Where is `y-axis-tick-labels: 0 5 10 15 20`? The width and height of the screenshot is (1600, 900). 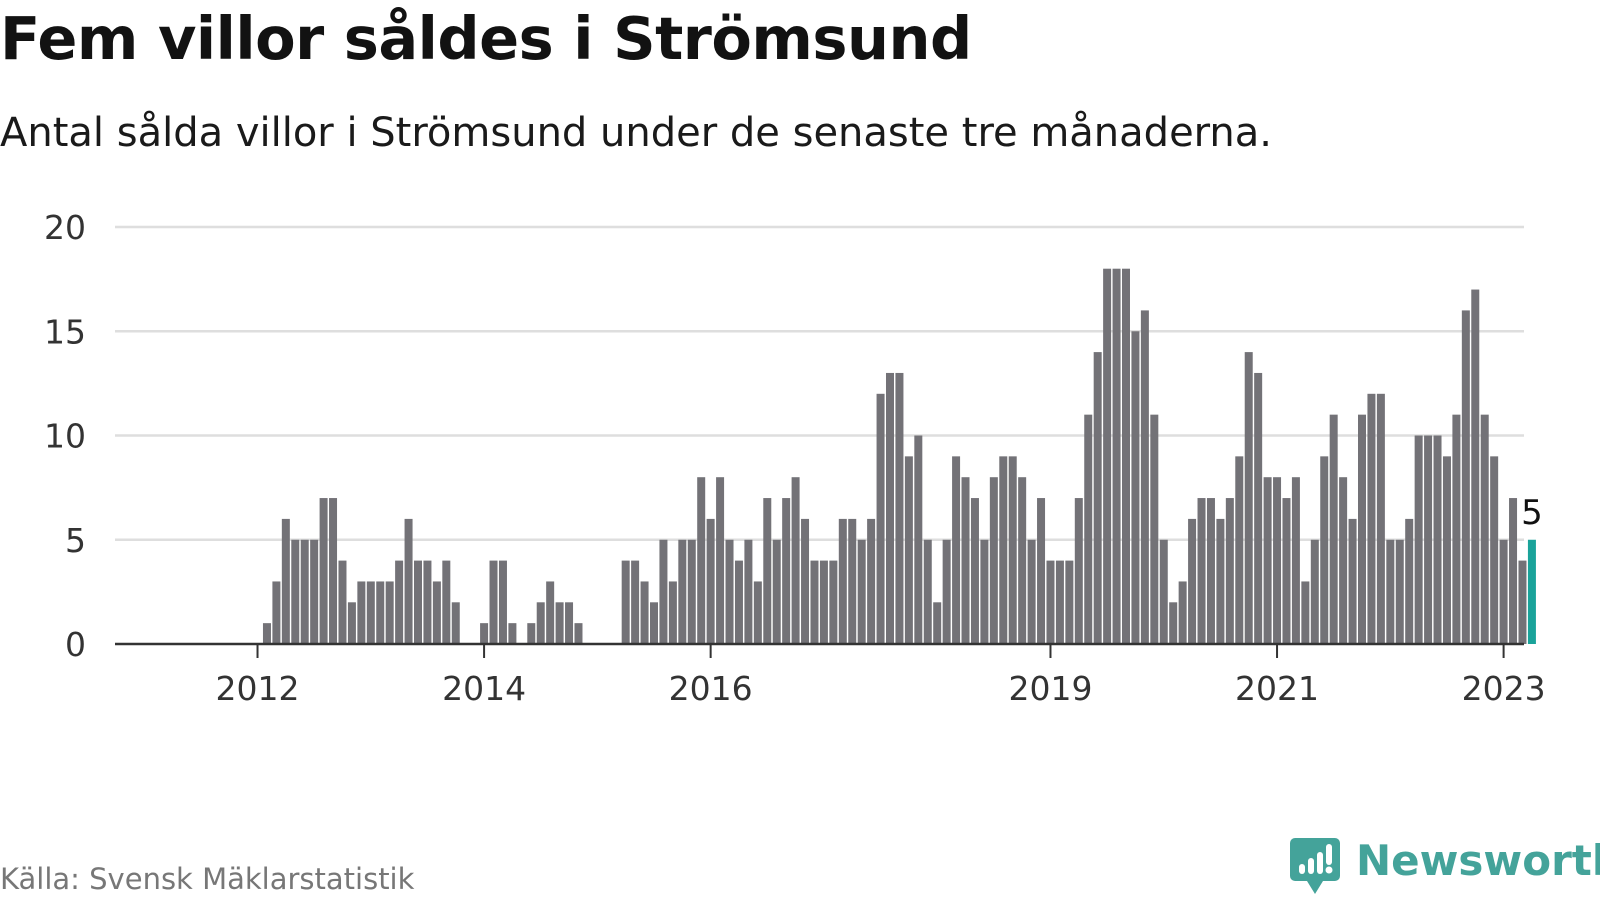 y-axis-tick-labels: 0 5 10 15 20 is located at coordinates (65, 436).